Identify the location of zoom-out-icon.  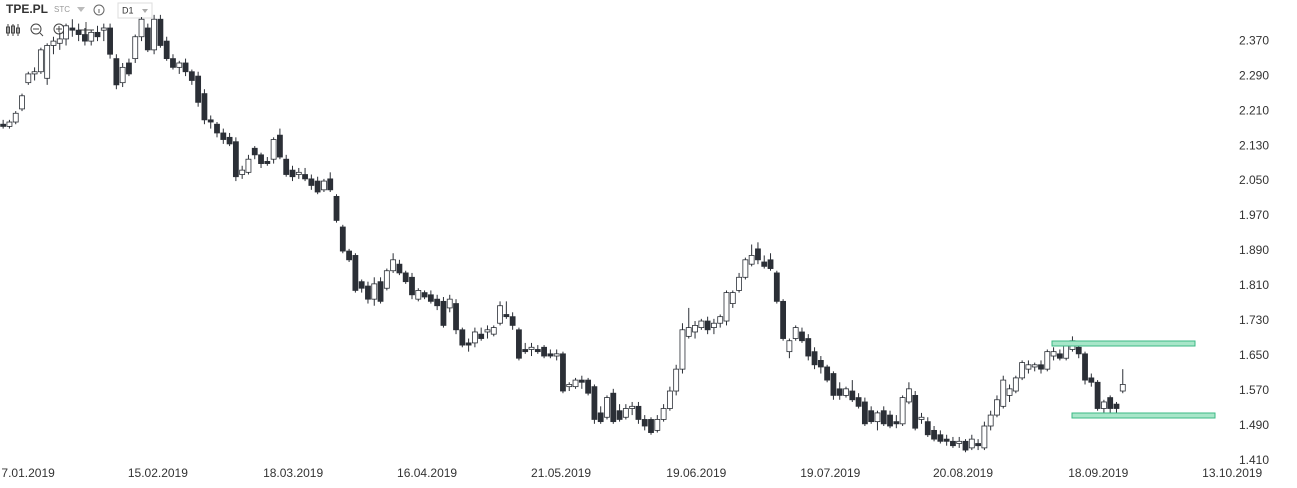
(37, 30).